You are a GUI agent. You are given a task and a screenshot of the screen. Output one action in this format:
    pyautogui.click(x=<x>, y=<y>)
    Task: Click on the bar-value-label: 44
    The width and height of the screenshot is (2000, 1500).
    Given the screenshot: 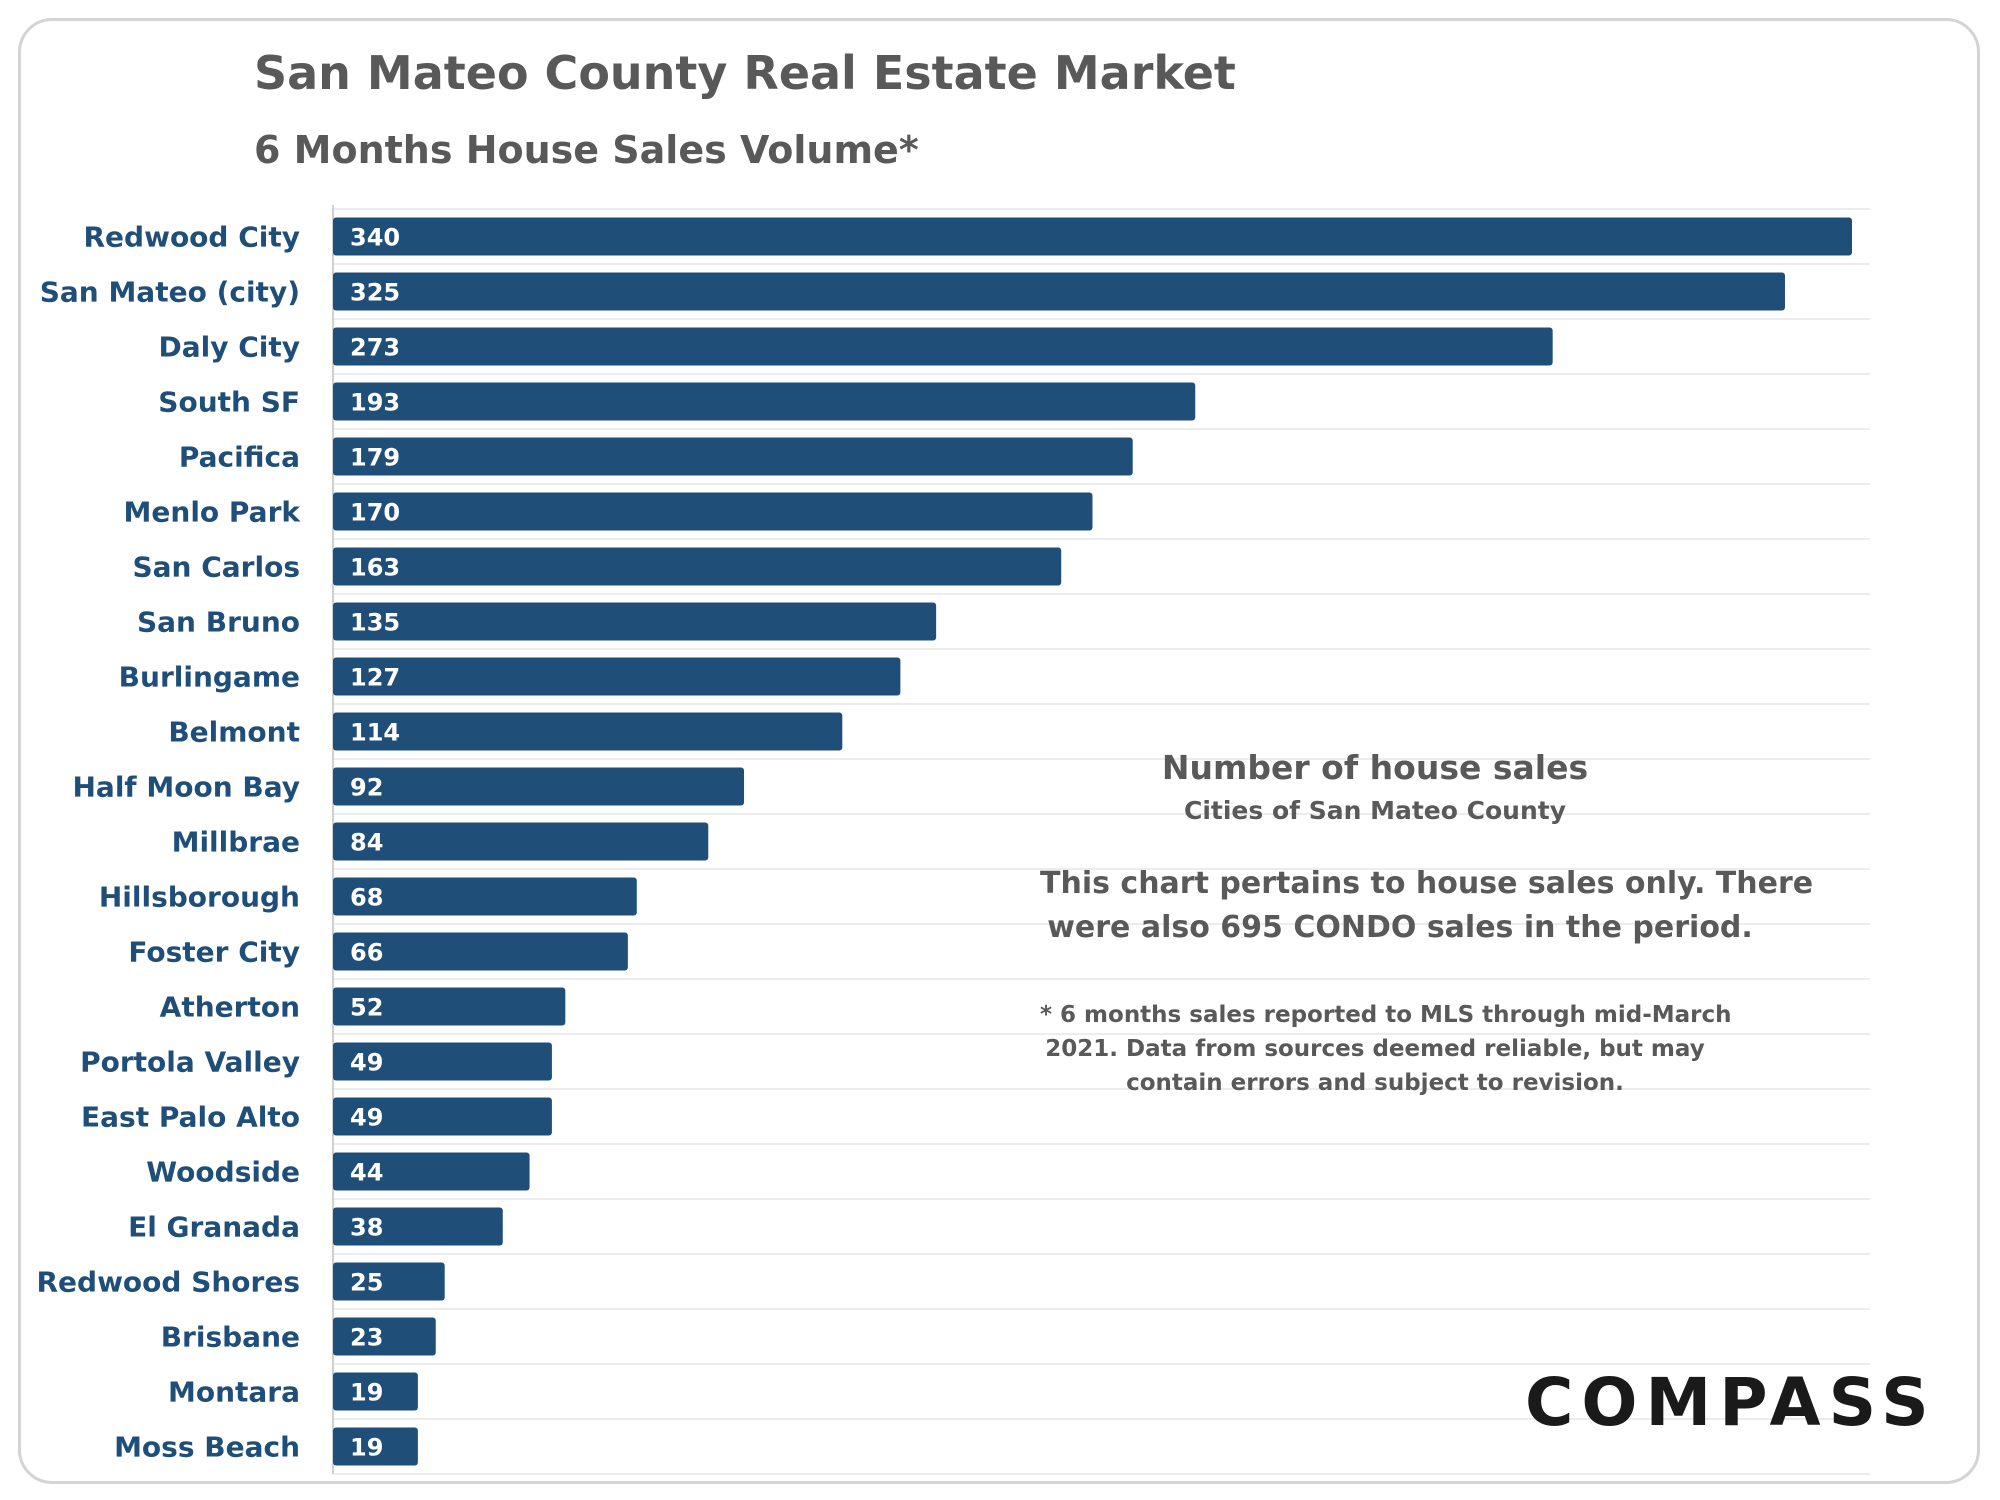 What is the action you would take?
    pyautogui.click(x=366, y=1173)
    